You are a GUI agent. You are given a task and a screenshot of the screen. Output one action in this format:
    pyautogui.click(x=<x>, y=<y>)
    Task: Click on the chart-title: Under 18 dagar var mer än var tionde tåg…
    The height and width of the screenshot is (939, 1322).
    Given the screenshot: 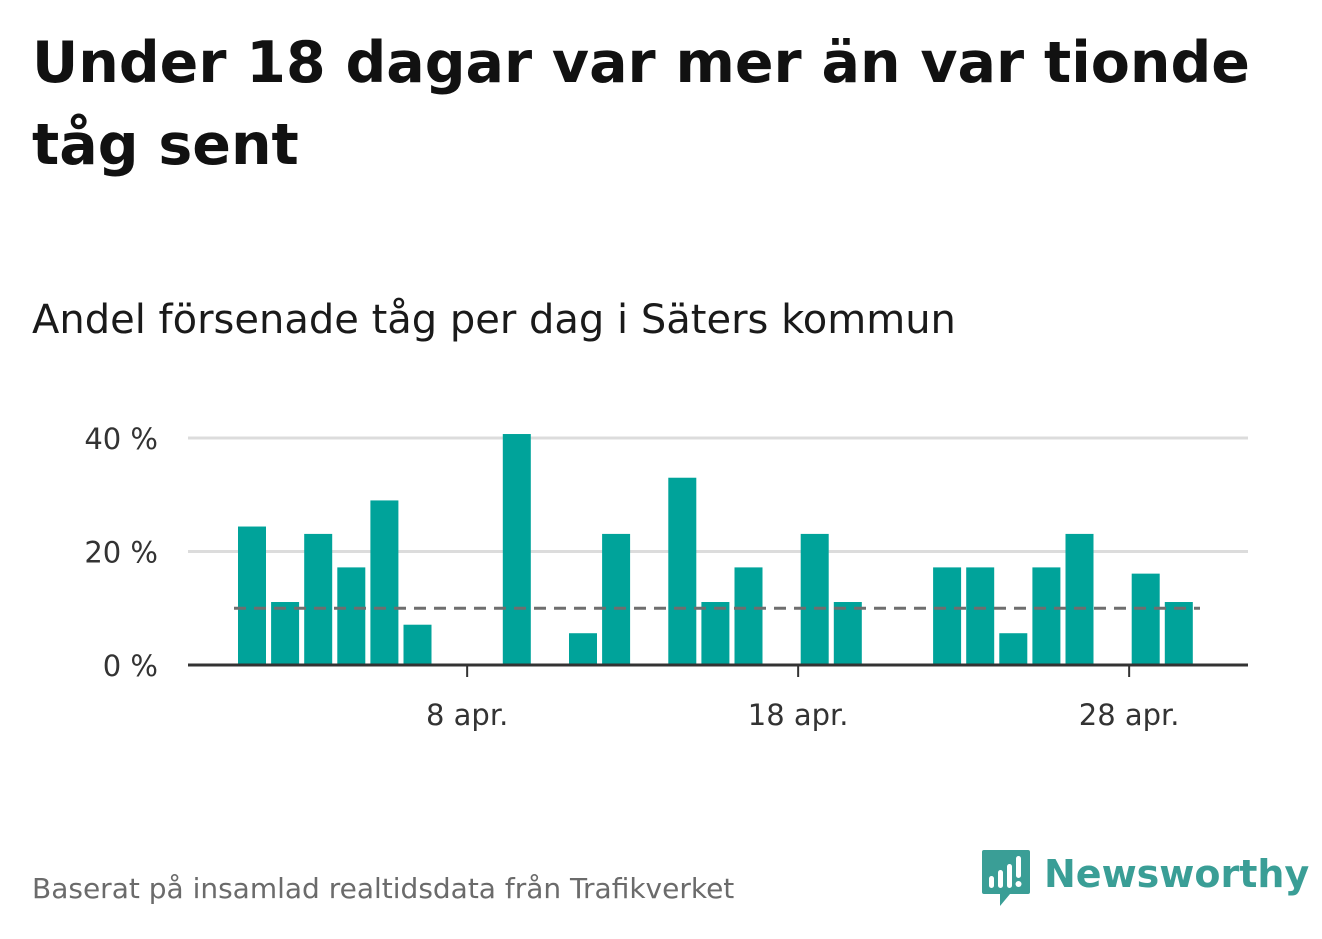 What is the action you would take?
    pyautogui.click(x=641, y=104)
    